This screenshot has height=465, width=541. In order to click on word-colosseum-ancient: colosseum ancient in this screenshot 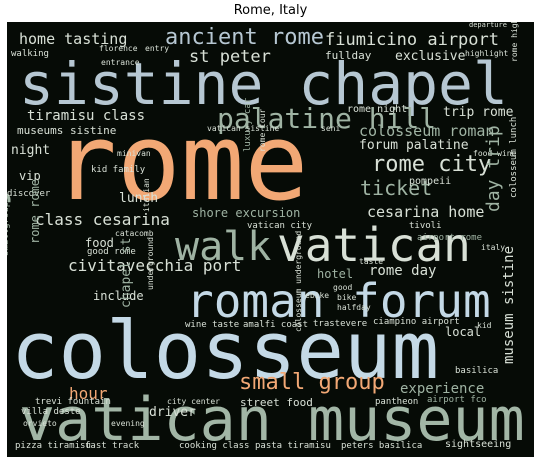, I will do `click(8, 275)`.